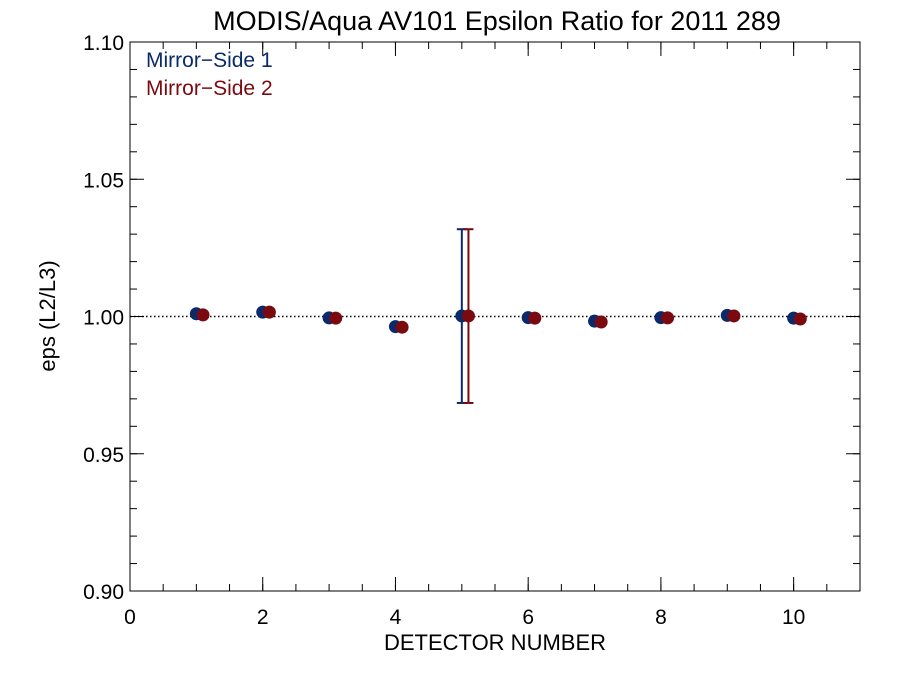 The image size is (900, 675). Describe the element at coordinates (103, 592) in the screenshot. I see `y-tick-label: 0.90` at that location.